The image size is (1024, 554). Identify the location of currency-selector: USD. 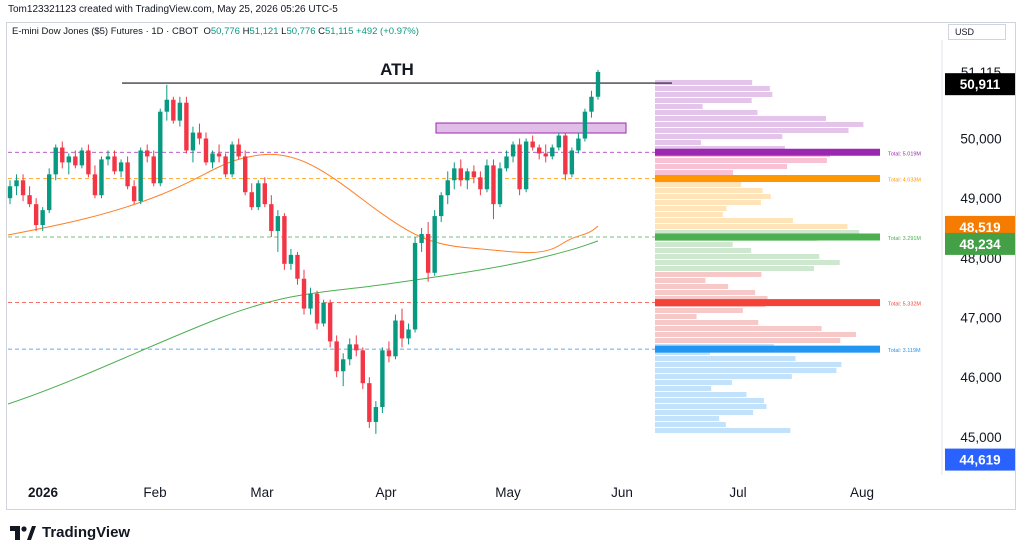
(977, 32).